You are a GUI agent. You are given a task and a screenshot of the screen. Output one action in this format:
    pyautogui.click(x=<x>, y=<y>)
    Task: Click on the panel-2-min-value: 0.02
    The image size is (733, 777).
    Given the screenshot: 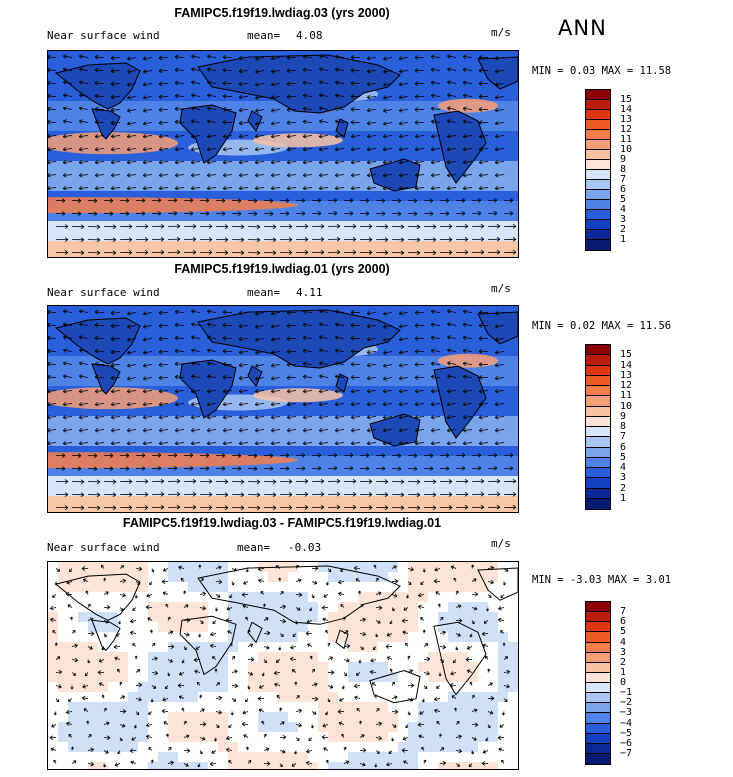 What is the action you would take?
    pyautogui.click(x=582, y=326)
    